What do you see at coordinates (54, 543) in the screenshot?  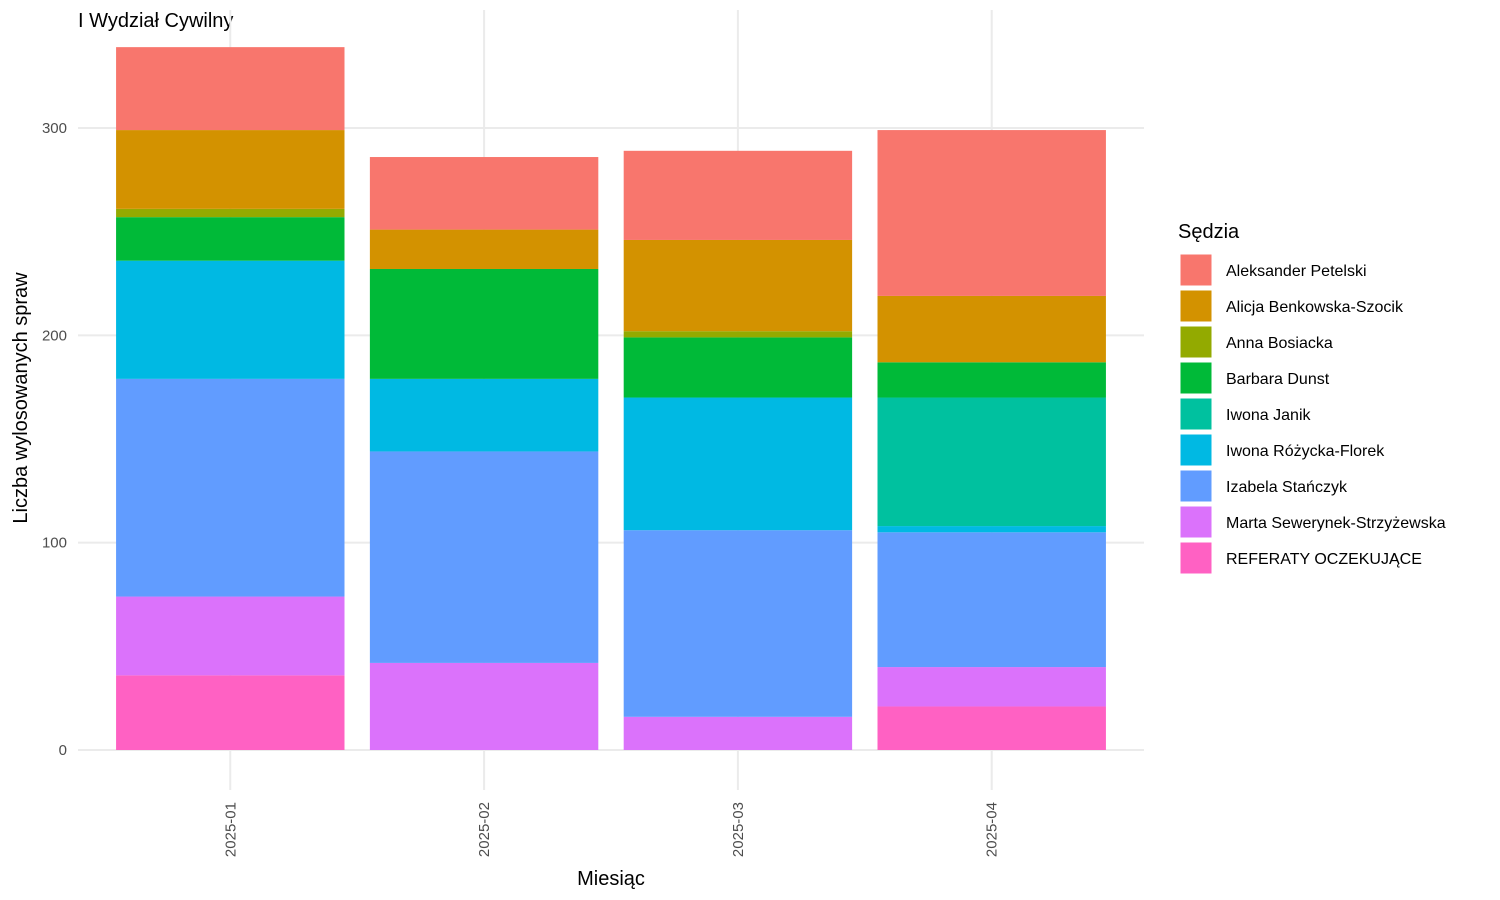 I see `y-tick-label: 100` at bounding box center [54, 543].